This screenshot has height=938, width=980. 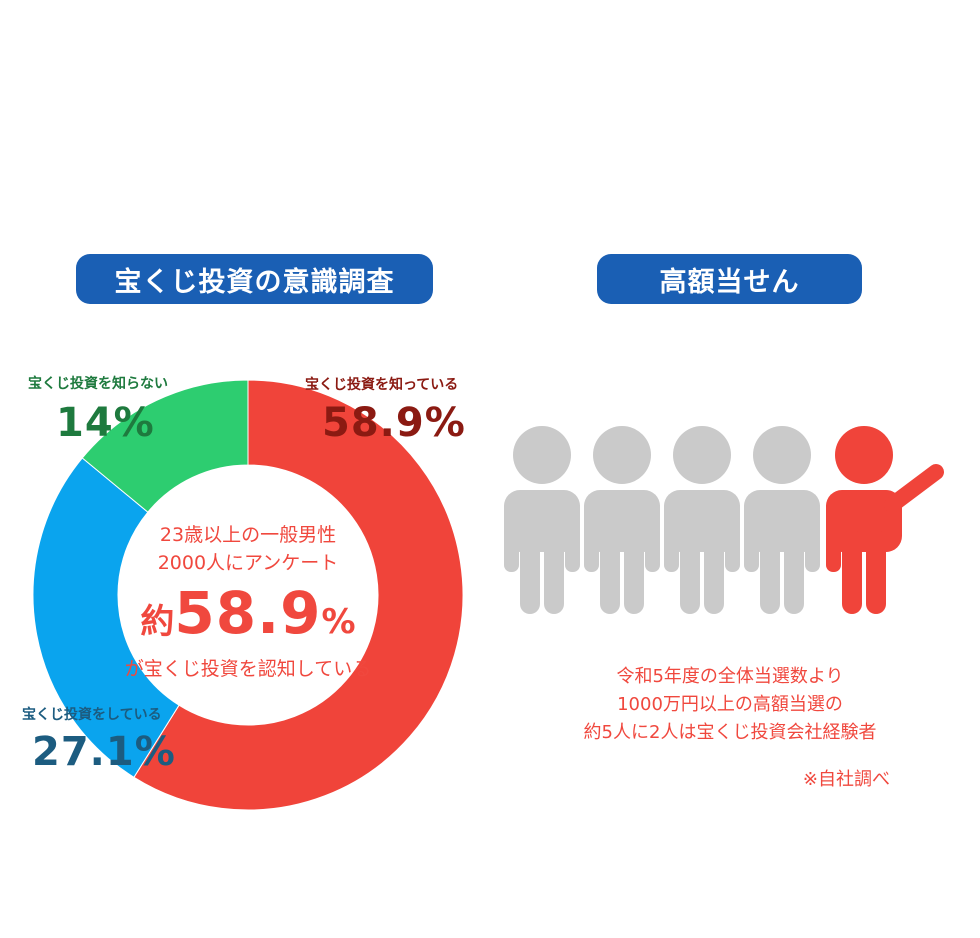 What do you see at coordinates (248, 535) in the screenshot?
I see `center-subtitle-1: 23歳以上の一般男性` at bounding box center [248, 535].